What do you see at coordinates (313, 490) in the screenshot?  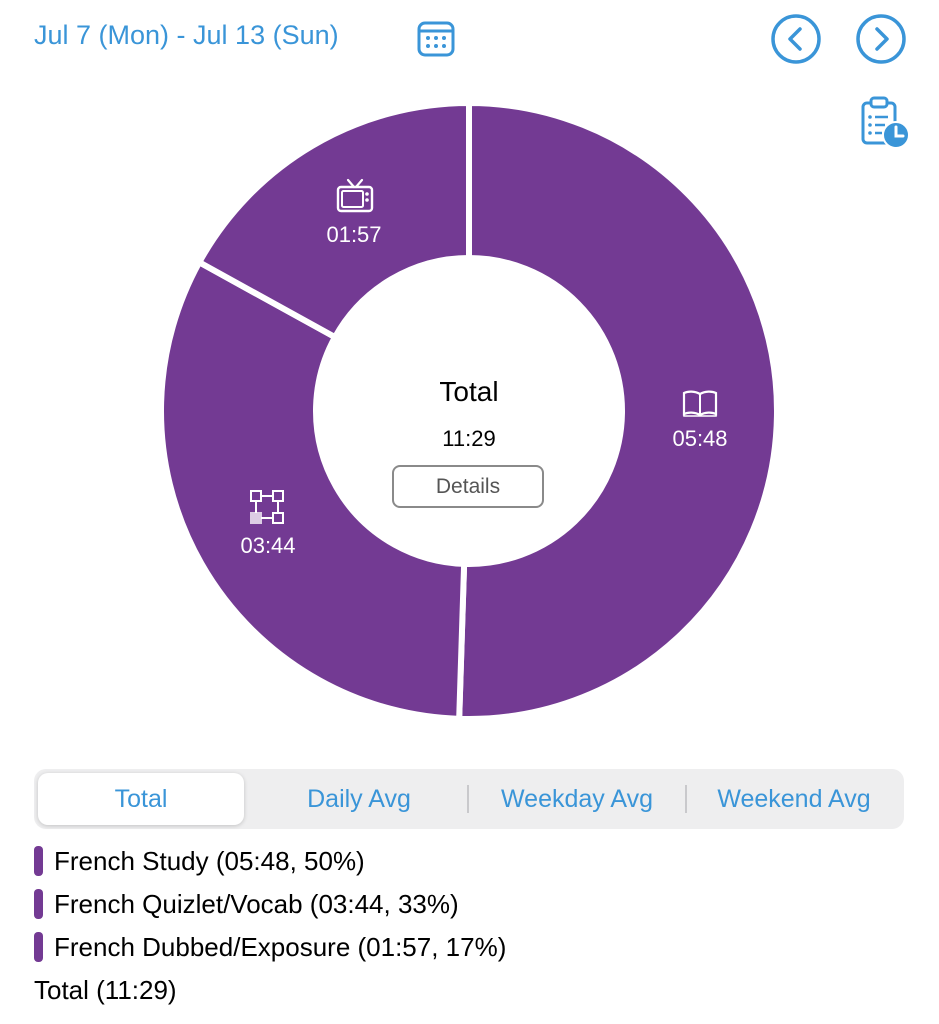 I see `donut-slice-french-vocab` at bounding box center [313, 490].